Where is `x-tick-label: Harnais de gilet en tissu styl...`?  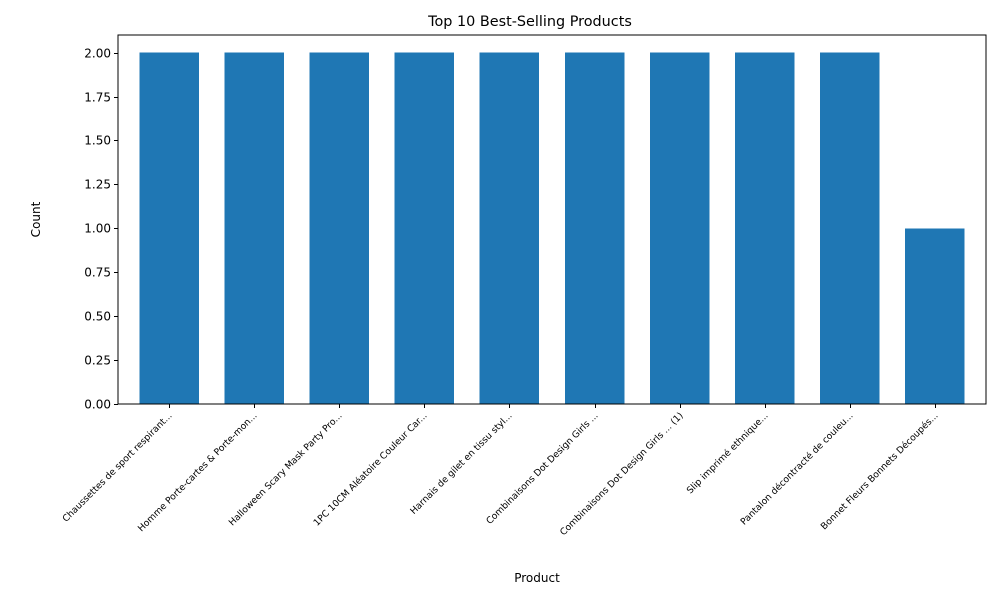 x-tick-label: Harnais de gilet en tissu styl... is located at coordinates (461, 463).